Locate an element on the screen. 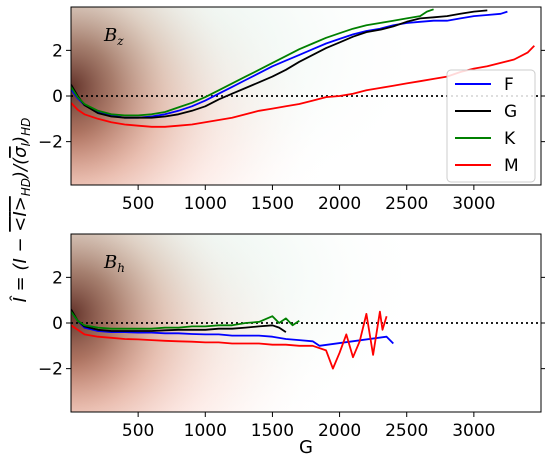 This screenshot has width=551, height=457. x-tick-label-1500-bottom: 1500 is located at coordinates (272, 431).